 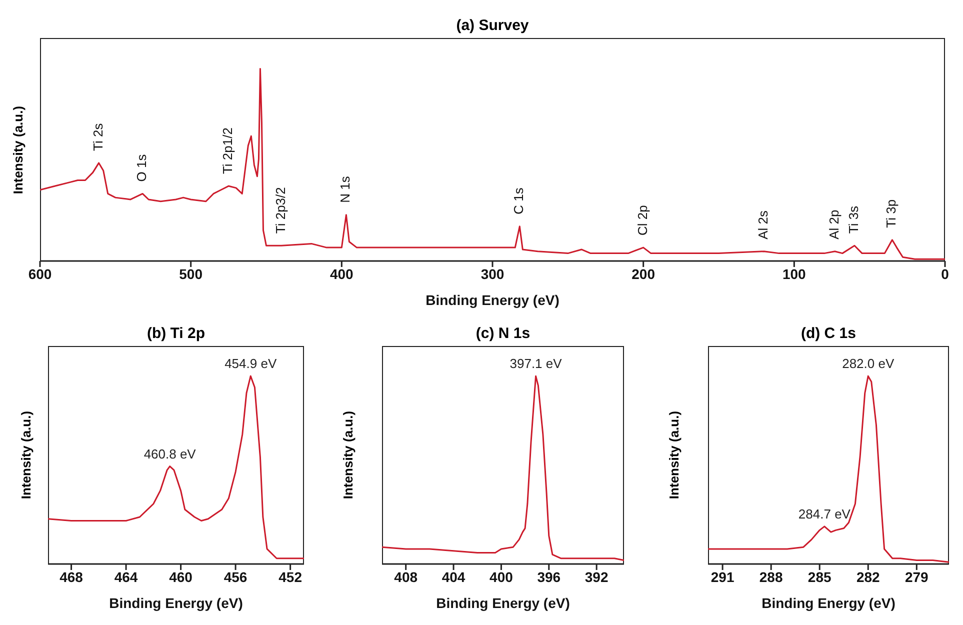 I want to click on x-tick-label: 396, so click(x=549, y=576).